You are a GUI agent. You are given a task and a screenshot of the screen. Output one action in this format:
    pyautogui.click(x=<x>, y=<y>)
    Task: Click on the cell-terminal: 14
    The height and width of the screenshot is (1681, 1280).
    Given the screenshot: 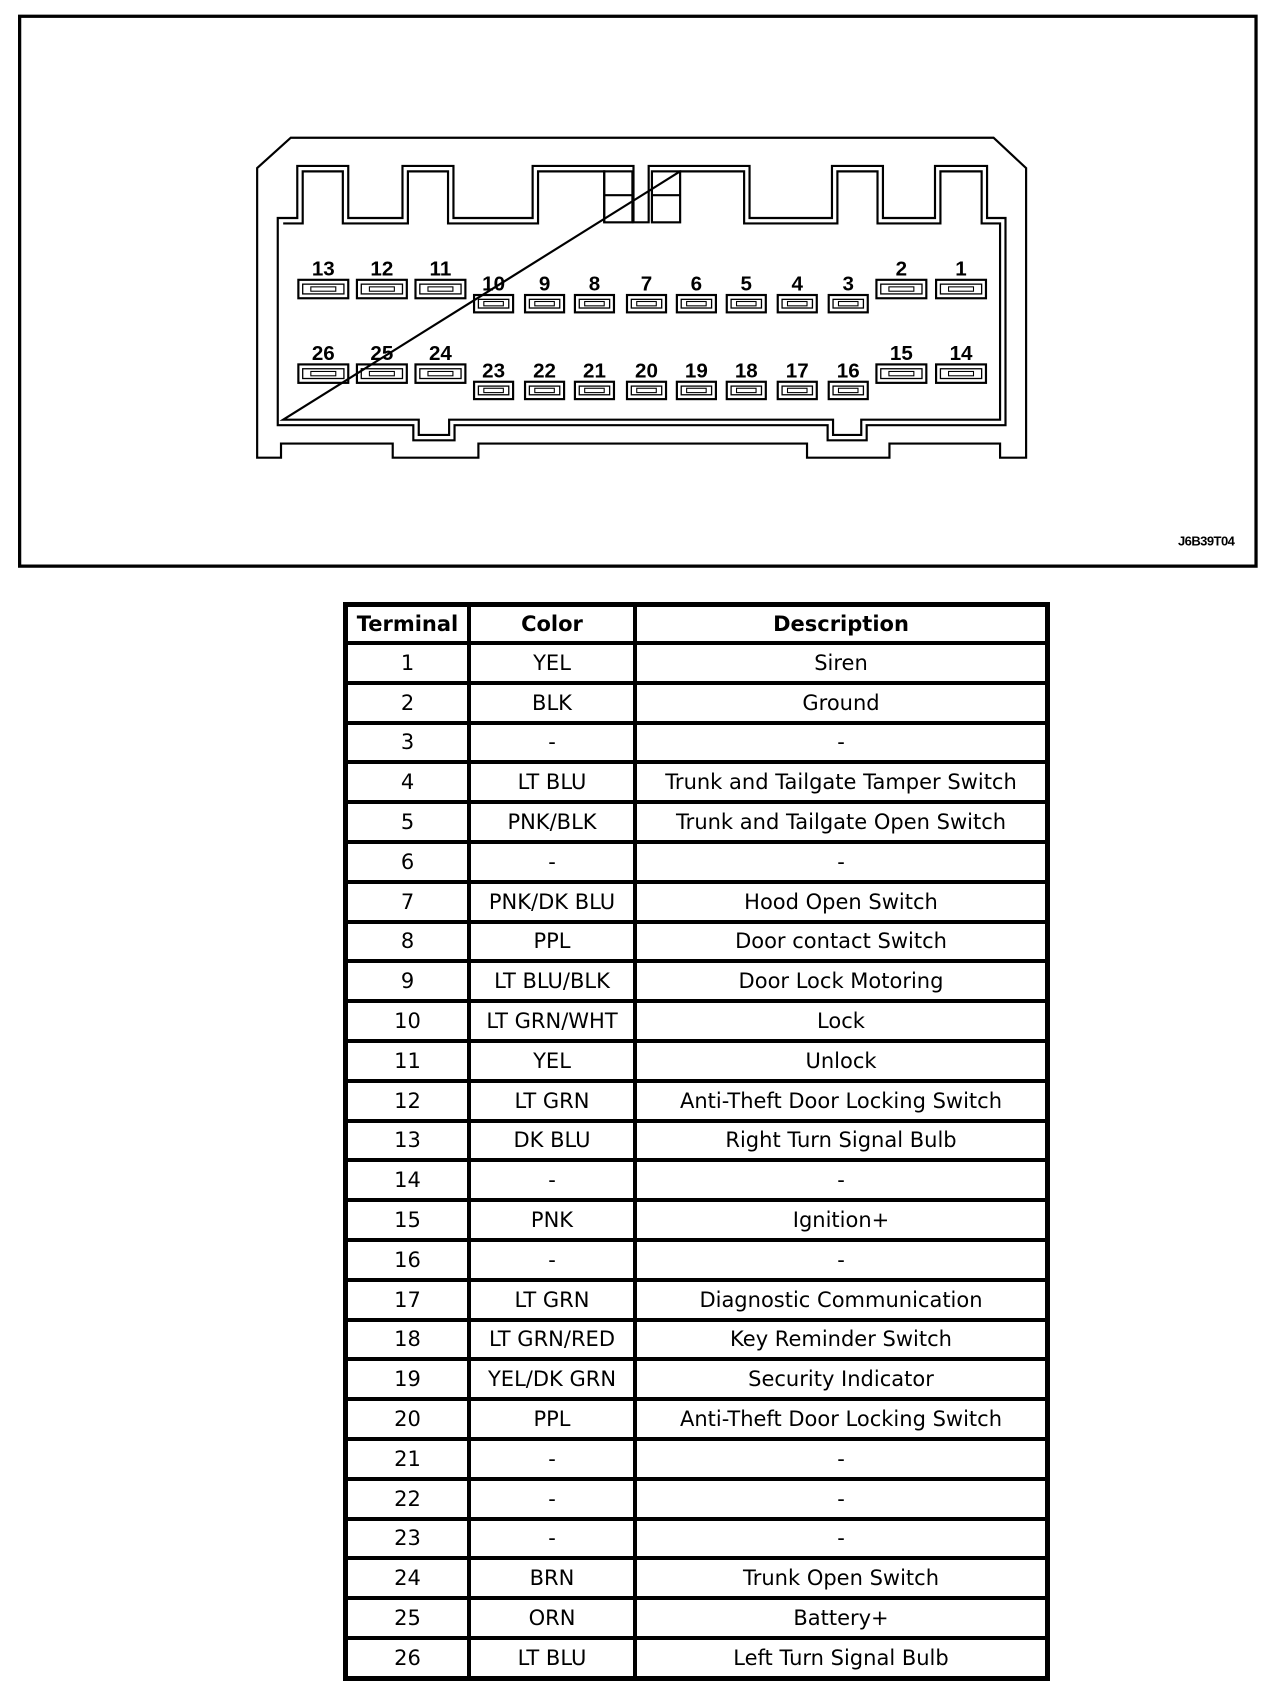 What is the action you would take?
    pyautogui.click(x=407, y=1180)
    